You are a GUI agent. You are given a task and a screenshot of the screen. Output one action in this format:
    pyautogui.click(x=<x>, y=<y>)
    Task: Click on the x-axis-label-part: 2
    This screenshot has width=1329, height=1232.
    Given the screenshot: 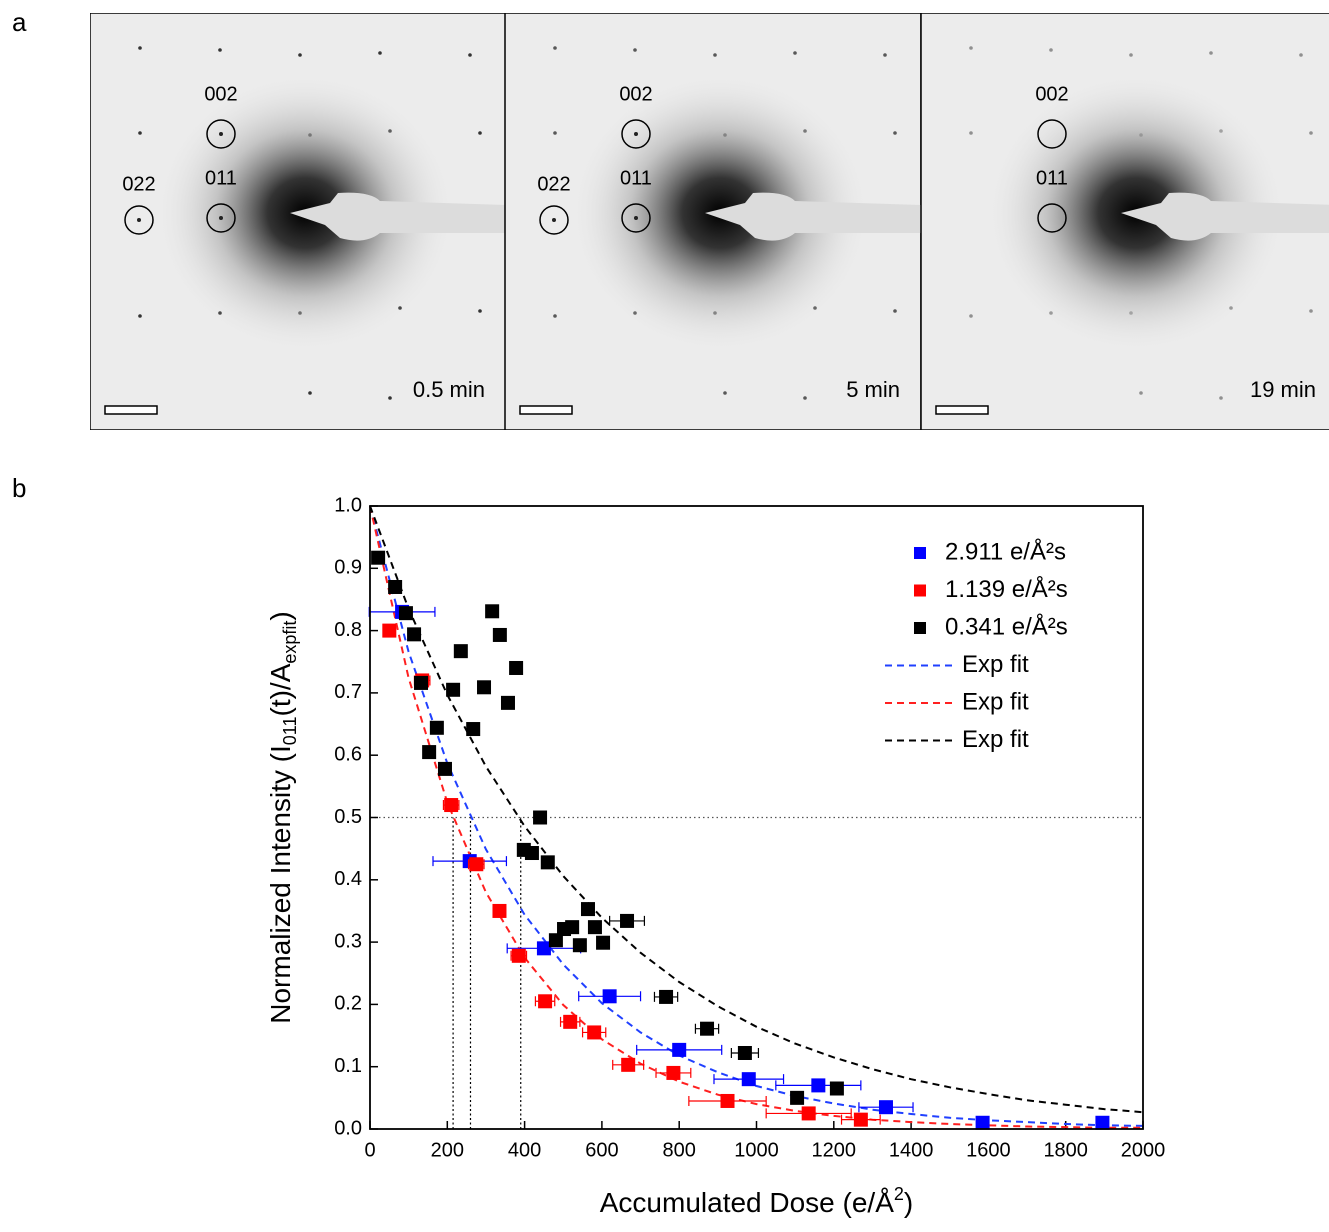 What is the action you would take?
    pyautogui.click(x=899, y=1194)
    